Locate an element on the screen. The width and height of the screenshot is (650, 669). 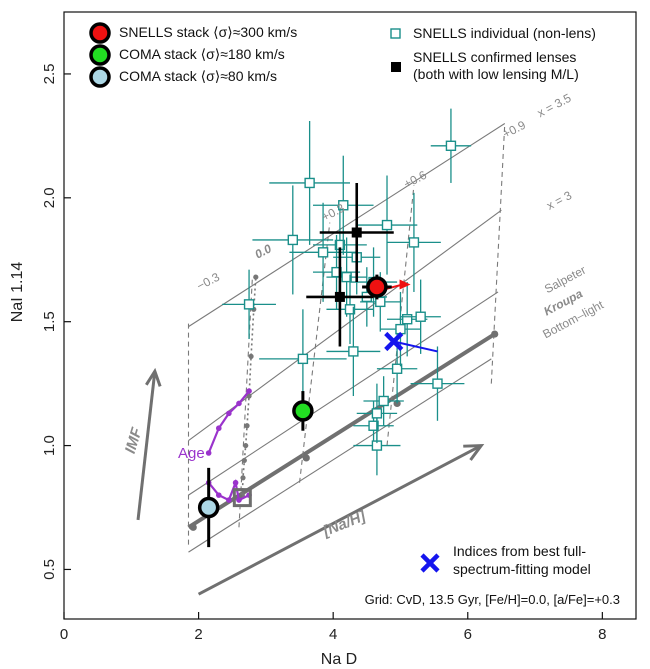
legend-label-snells-lenses: SNELLS confirmed lenses is located at coordinates (494, 57).